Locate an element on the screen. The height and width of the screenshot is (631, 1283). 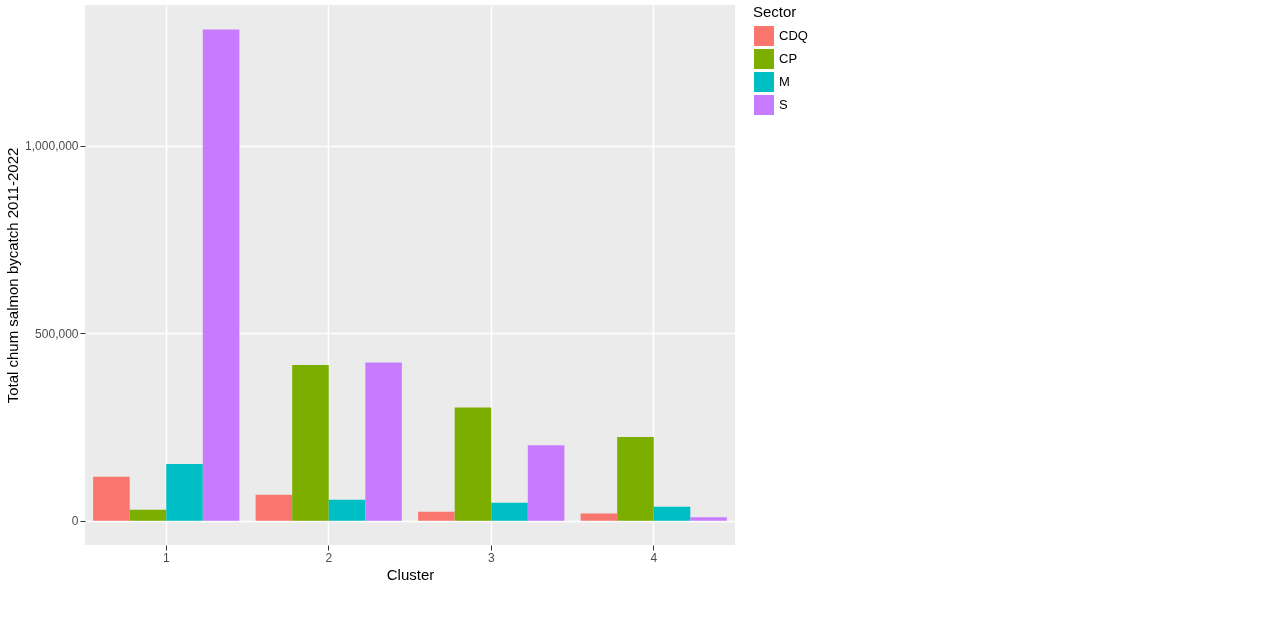
x-axis-title: Cluster is located at coordinates (410, 574).